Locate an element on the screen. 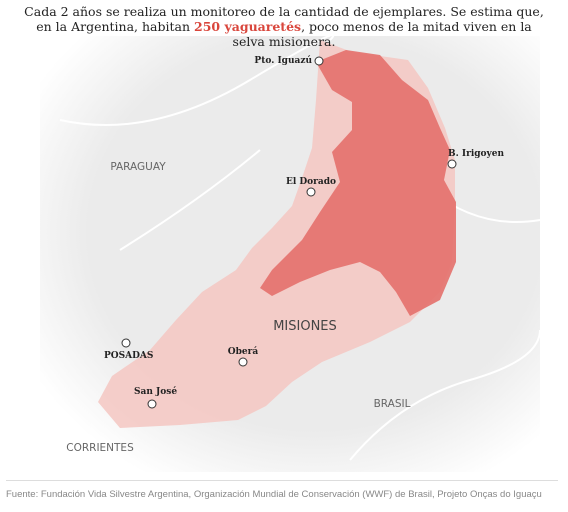 This screenshot has width=568, height=512. city-label: El Dorado is located at coordinates (311, 182).